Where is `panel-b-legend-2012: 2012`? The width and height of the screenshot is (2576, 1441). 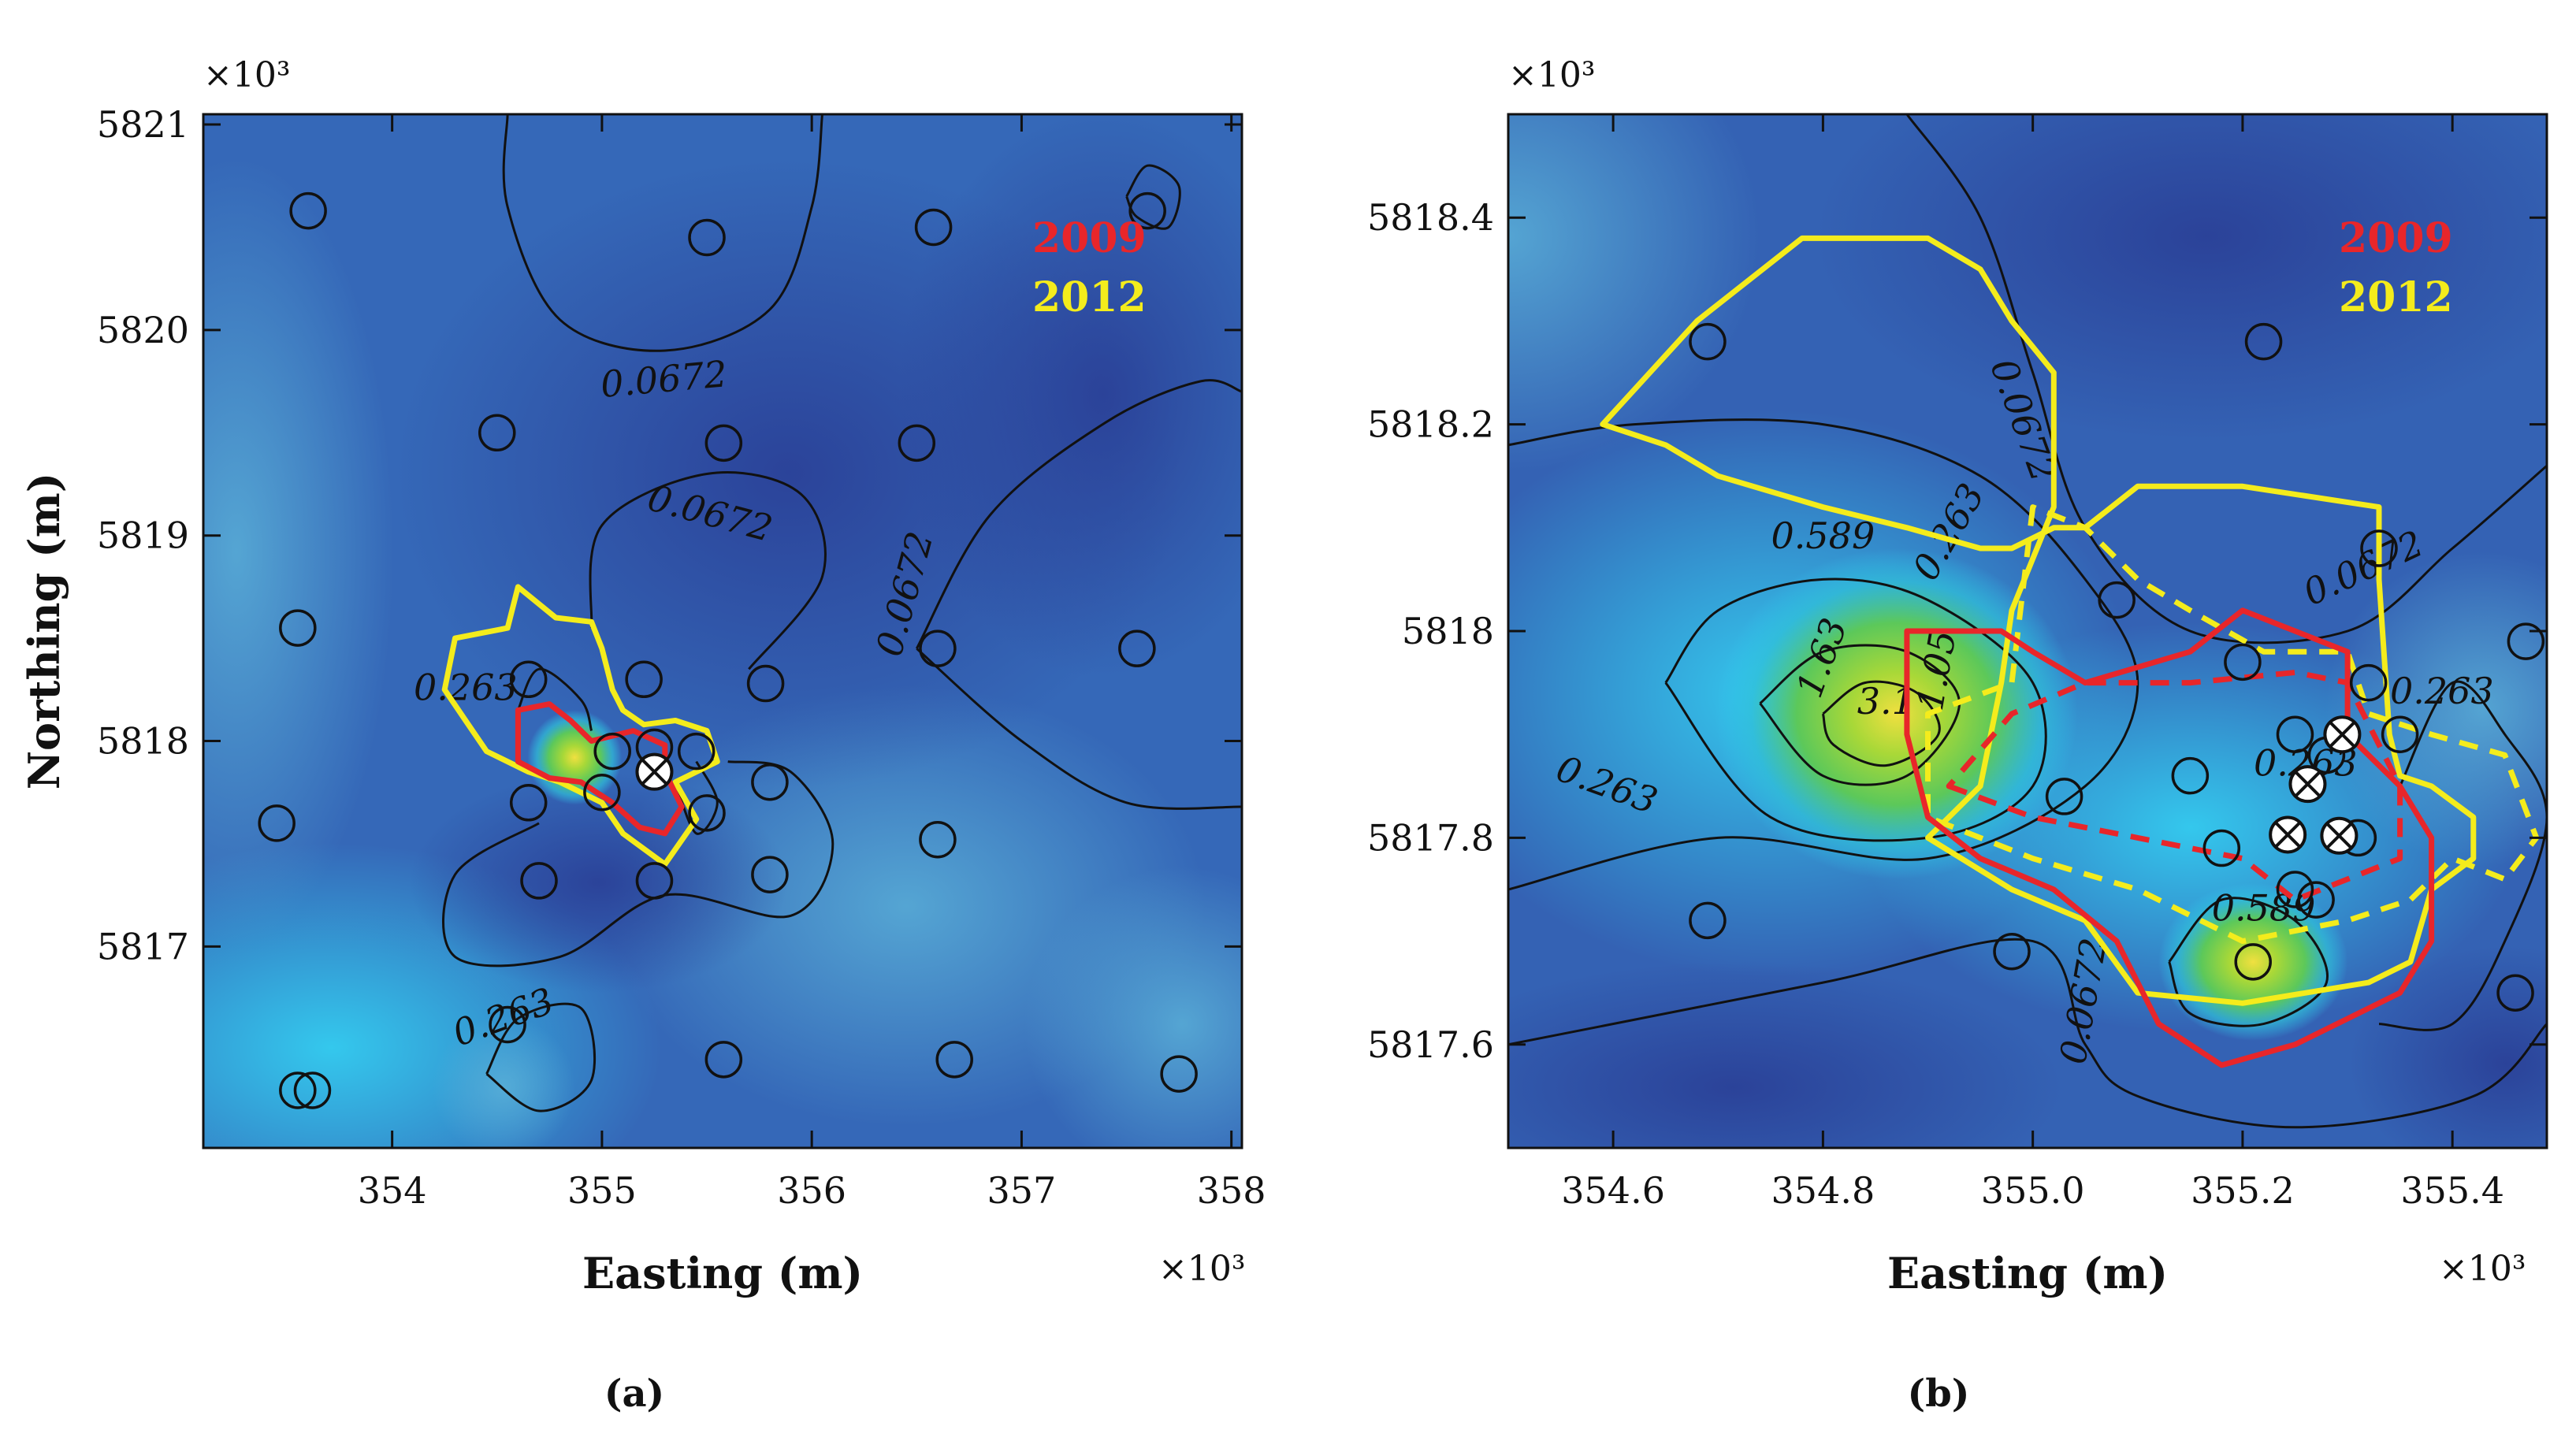 panel-b-legend-2012: 2012 is located at coordinates (2396, 297).